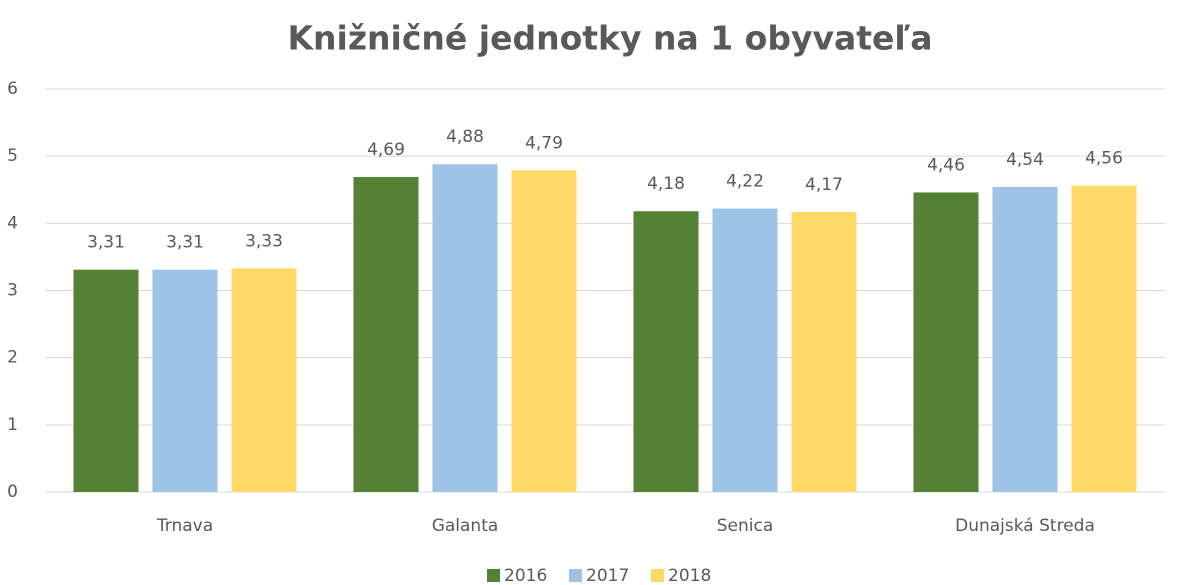  I want to click on data-label: 4,22, so click(745, 182).